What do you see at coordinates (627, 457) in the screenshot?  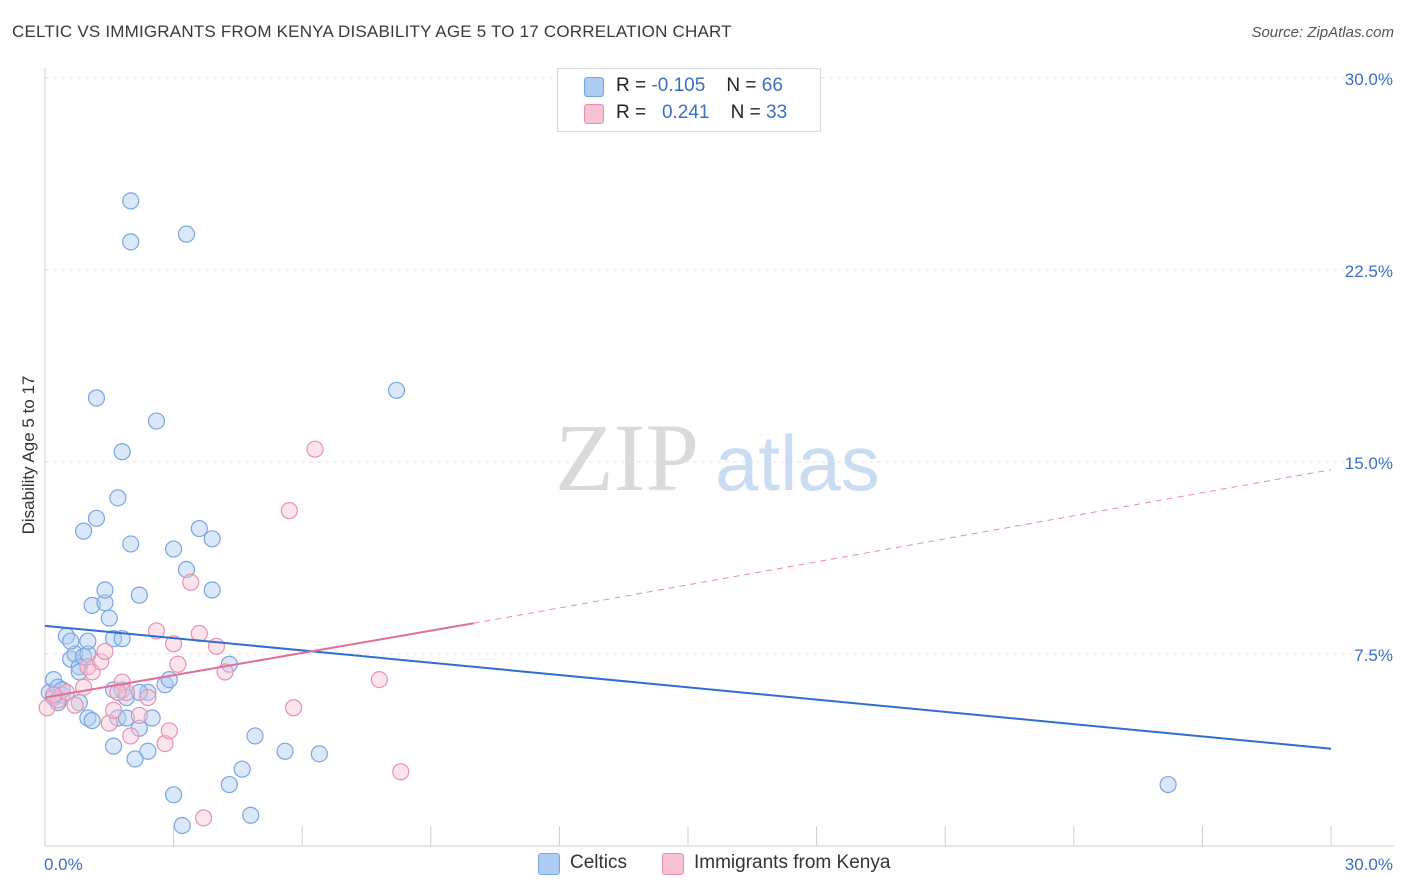 I see `watermark-zip: ZIP` at bounding box center [627, 457].